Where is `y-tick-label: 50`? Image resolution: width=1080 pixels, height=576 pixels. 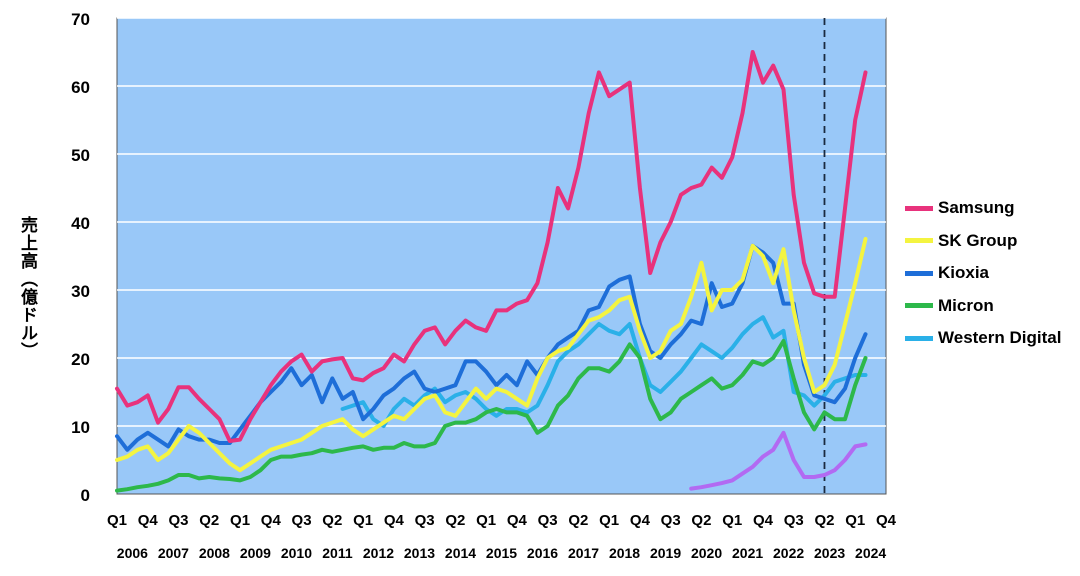
y-tick-label: 50 is located at coordinates (80, 155).